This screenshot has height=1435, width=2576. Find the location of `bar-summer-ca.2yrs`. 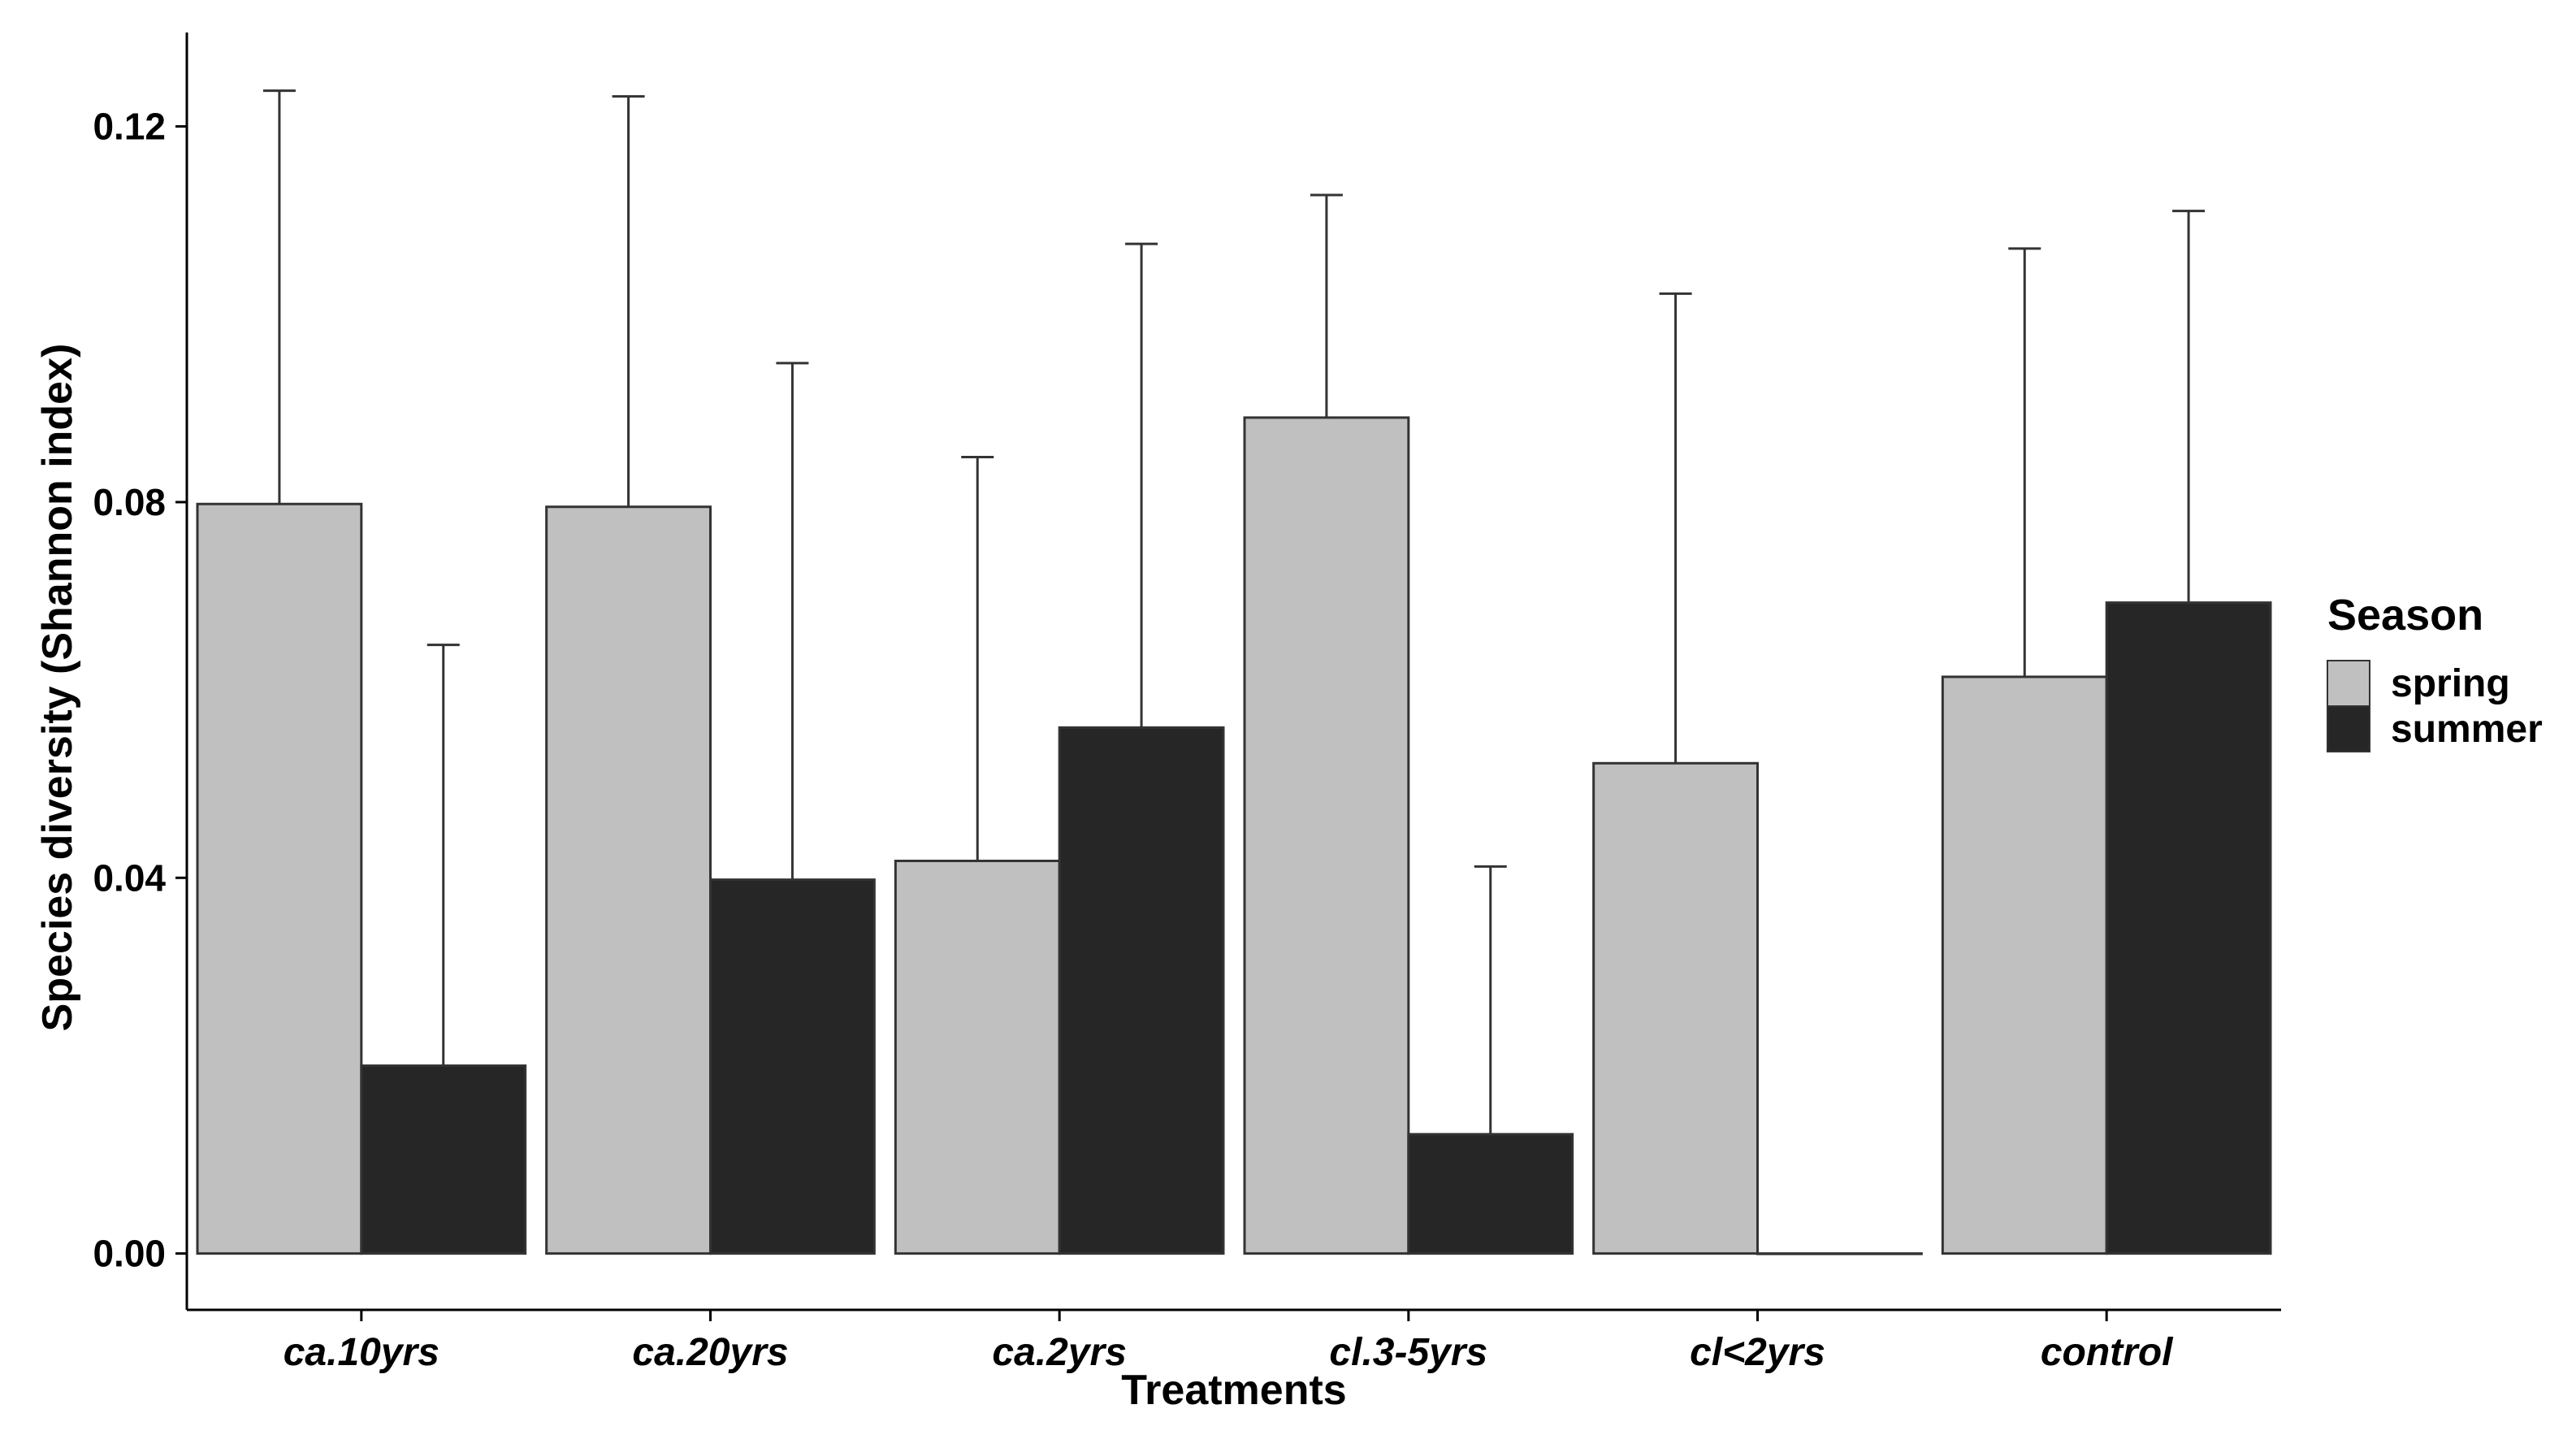

bar-summer-ca.2yrs is located at coordinates (1141, 991).